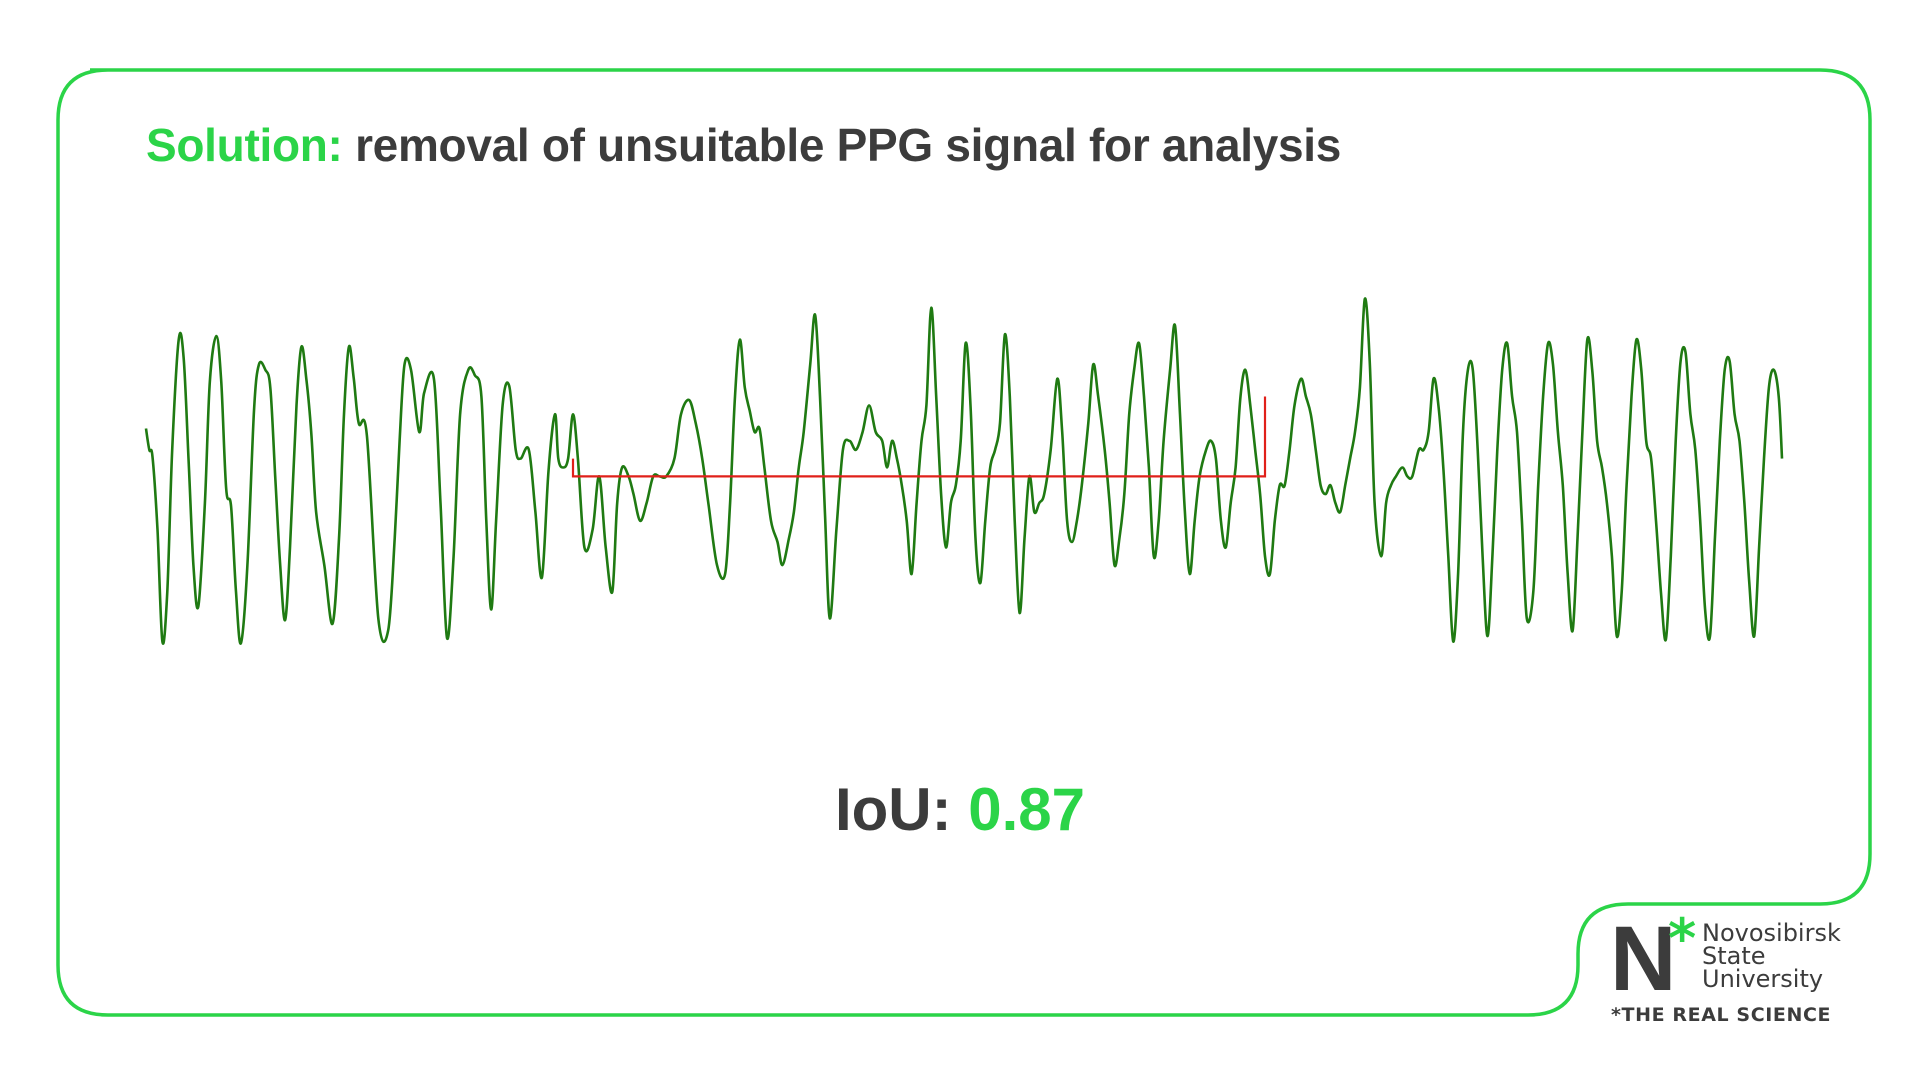 The image size is (1920, 1080). I want to click on logo-name-line: State, so click(1734, 956).